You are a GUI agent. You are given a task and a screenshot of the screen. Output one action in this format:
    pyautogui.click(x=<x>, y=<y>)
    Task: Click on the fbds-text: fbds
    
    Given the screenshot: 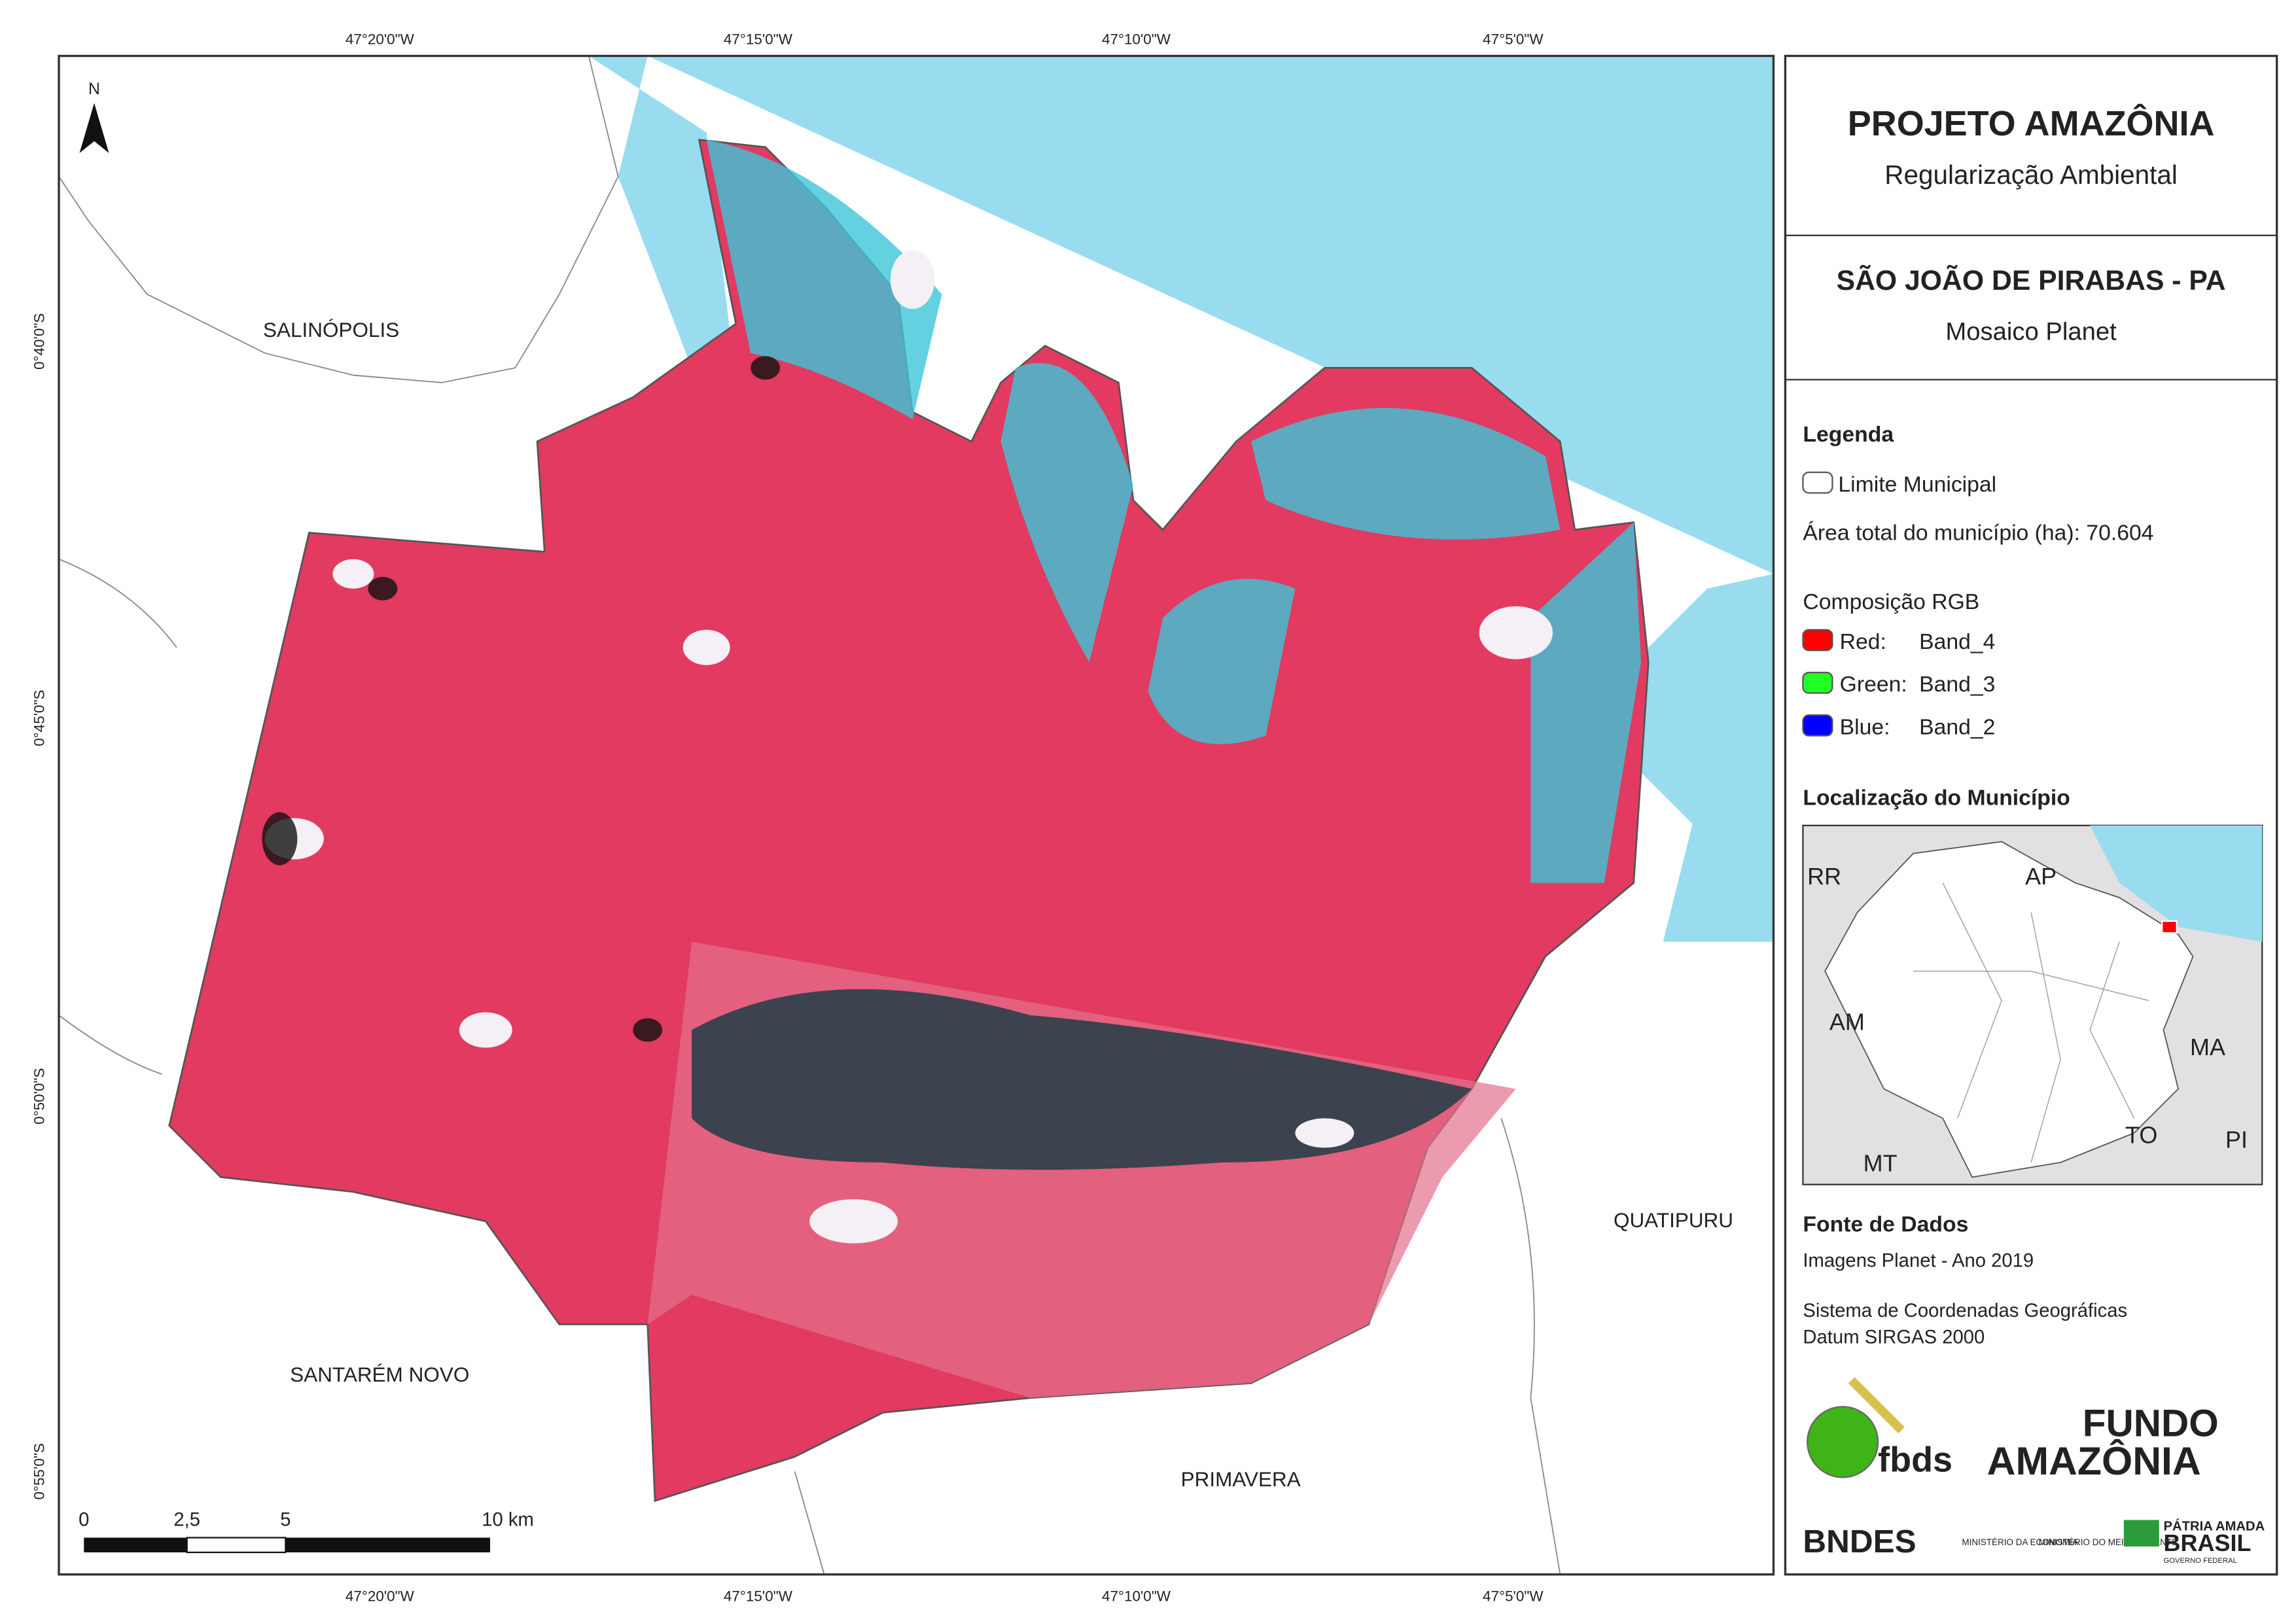 What is the action you would take?
    pyautogui.click(x=1915, y=1459)
    